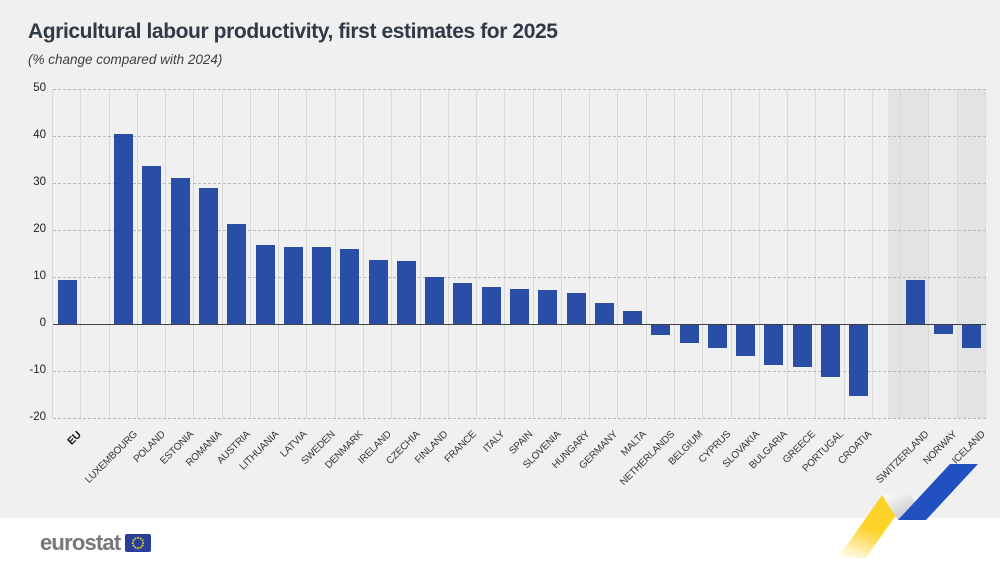  Describe the element at coordinates (830, 351) in the screenshot. I see `bar-portugal` at that location.